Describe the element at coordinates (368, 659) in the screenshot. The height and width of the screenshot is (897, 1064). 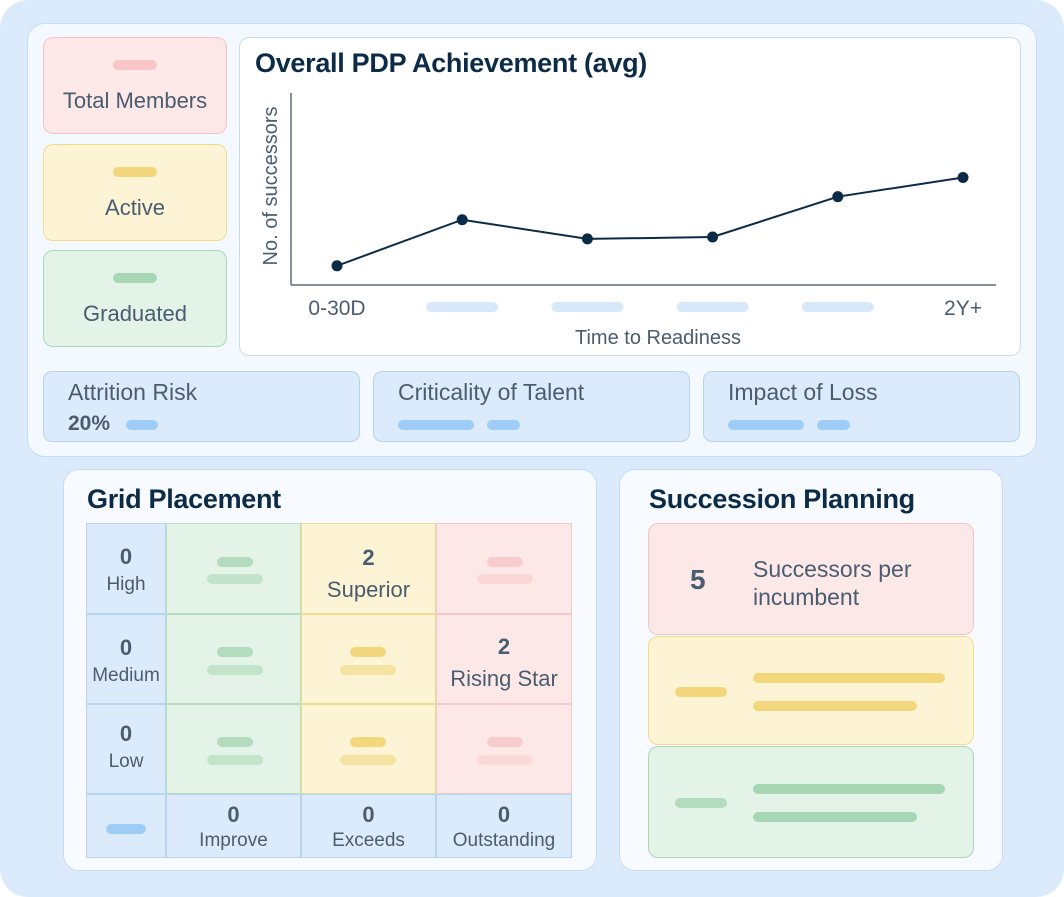
I see `grid-cell-medium-exceeds` at that location.